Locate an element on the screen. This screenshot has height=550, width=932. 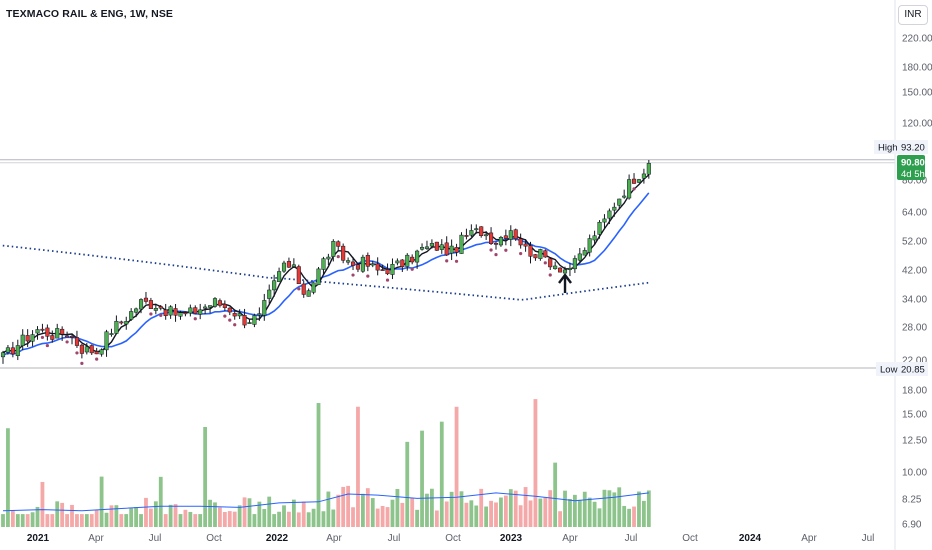
price-axis-label: 52.00 is located at coordinates (914, 242).